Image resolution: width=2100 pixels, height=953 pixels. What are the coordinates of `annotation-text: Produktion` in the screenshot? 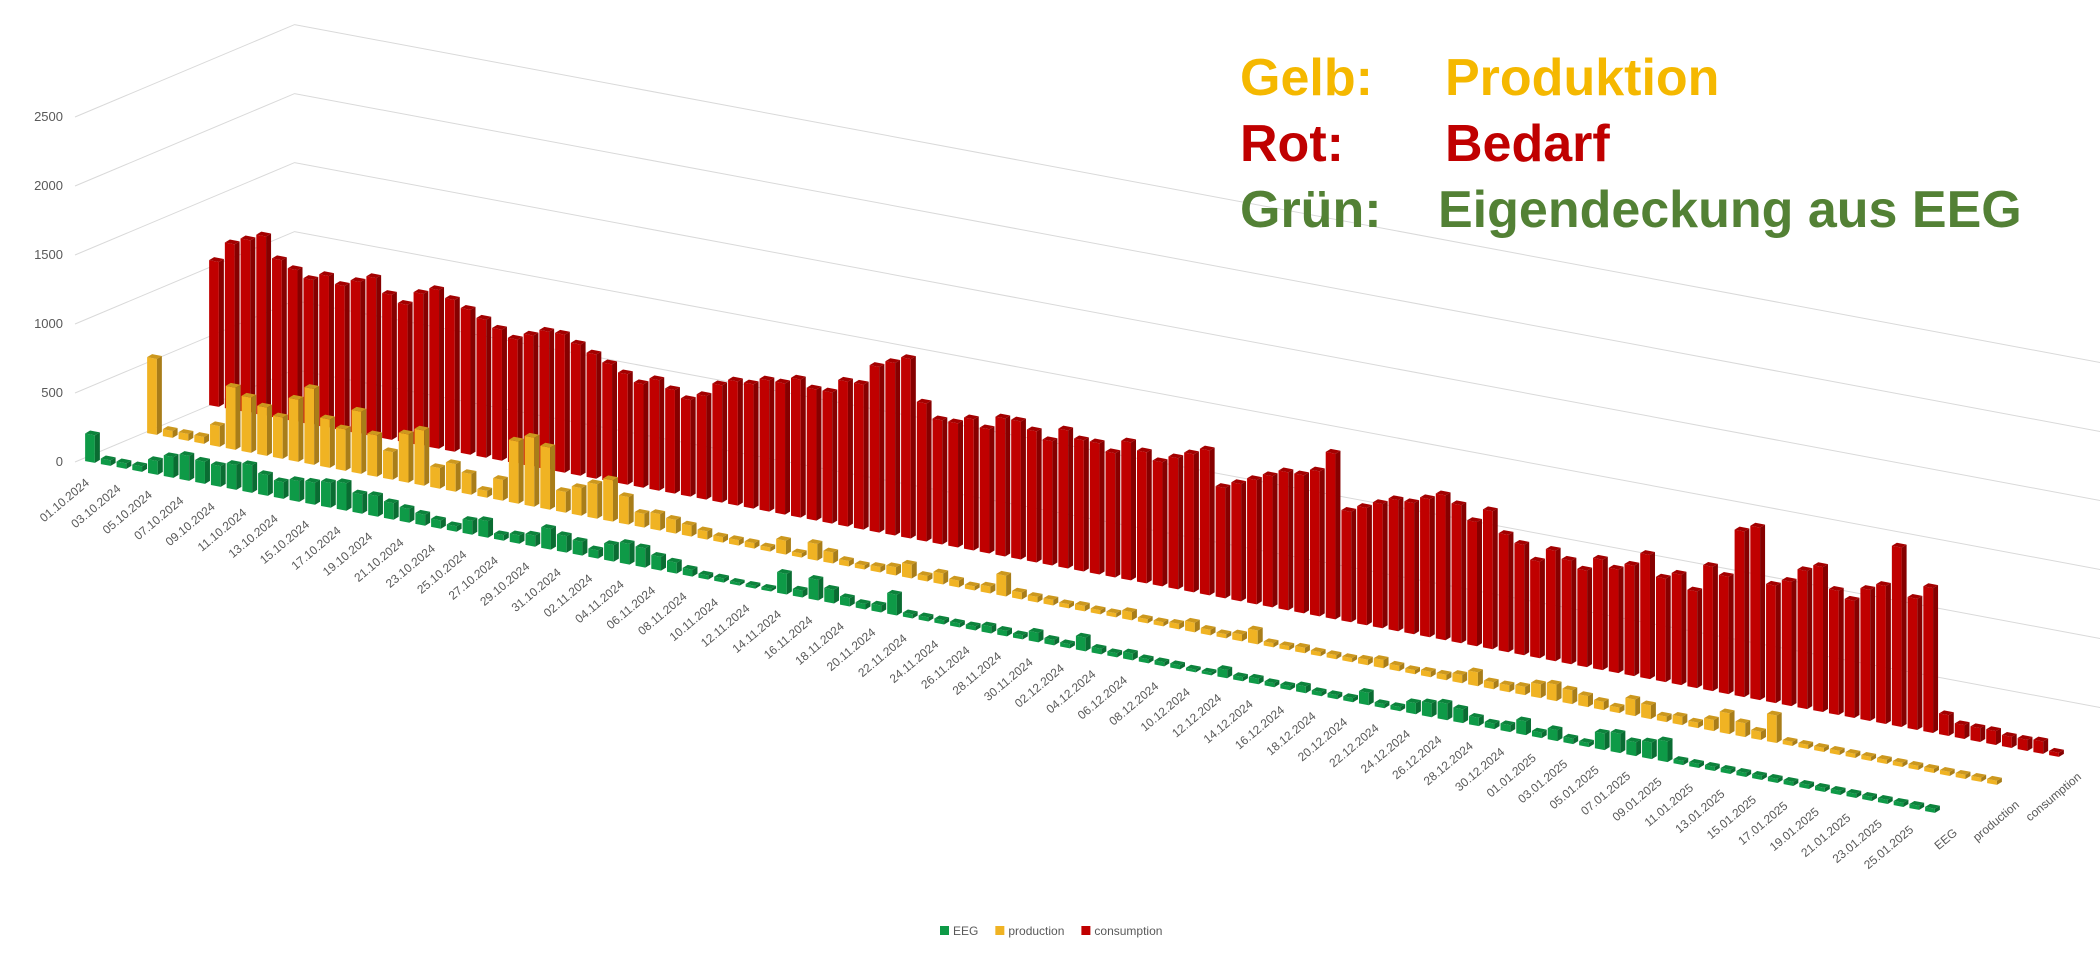 It's located at (1582, 78).